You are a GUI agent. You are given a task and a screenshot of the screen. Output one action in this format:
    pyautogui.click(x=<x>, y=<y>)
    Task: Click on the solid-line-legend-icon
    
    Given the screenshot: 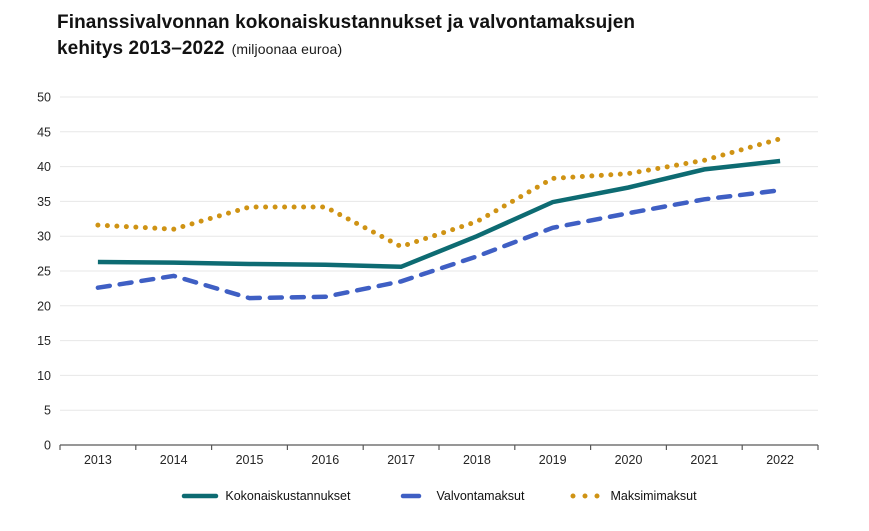 What is the action you would take?
    pyautogui.click(x=200, y=496)
    